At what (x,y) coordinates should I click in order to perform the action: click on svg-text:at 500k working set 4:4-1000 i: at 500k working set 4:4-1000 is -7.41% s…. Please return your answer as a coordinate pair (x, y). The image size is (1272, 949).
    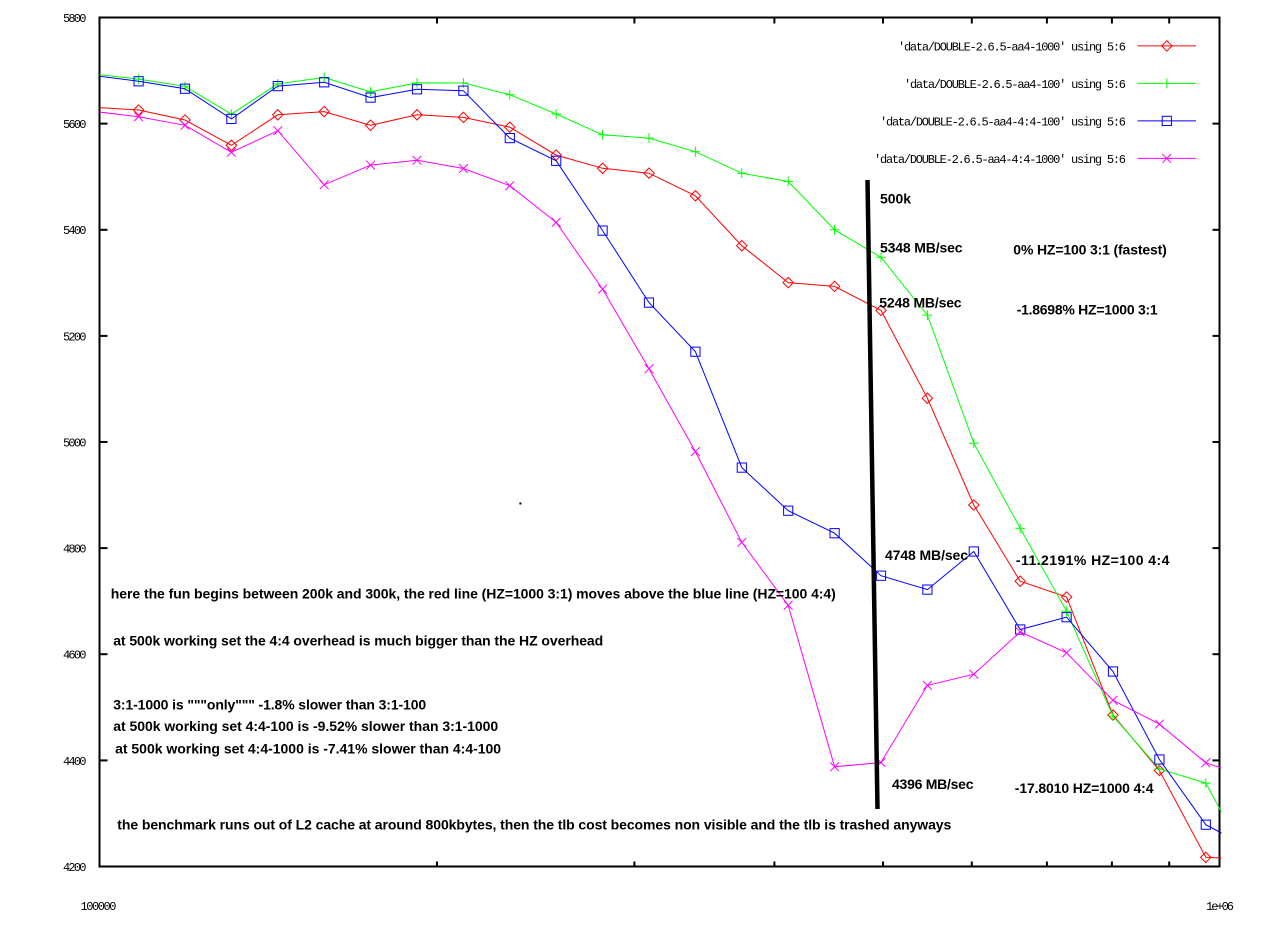
    Looking at the image, I should click on (308, 749).